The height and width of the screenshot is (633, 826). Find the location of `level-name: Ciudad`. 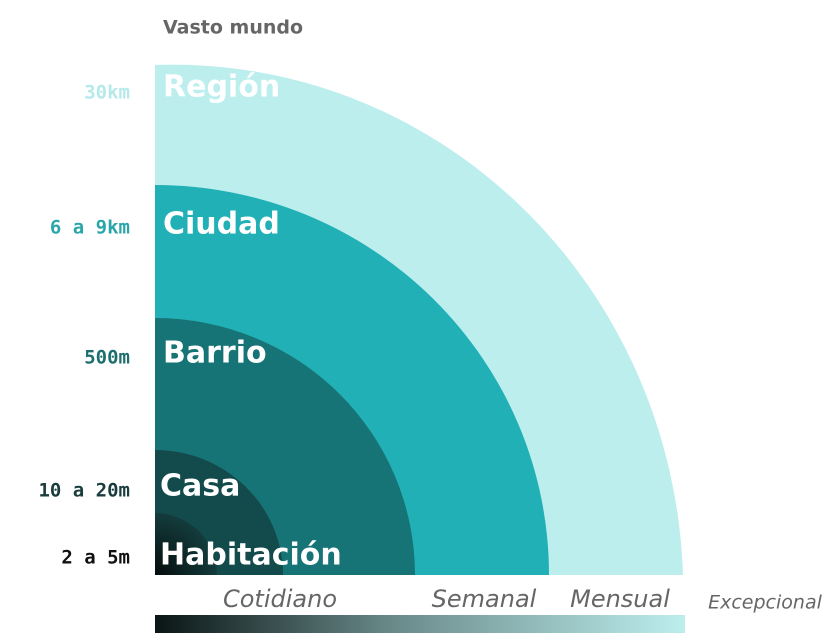

level-name: Ciudad is located at coordinates (221, 224).